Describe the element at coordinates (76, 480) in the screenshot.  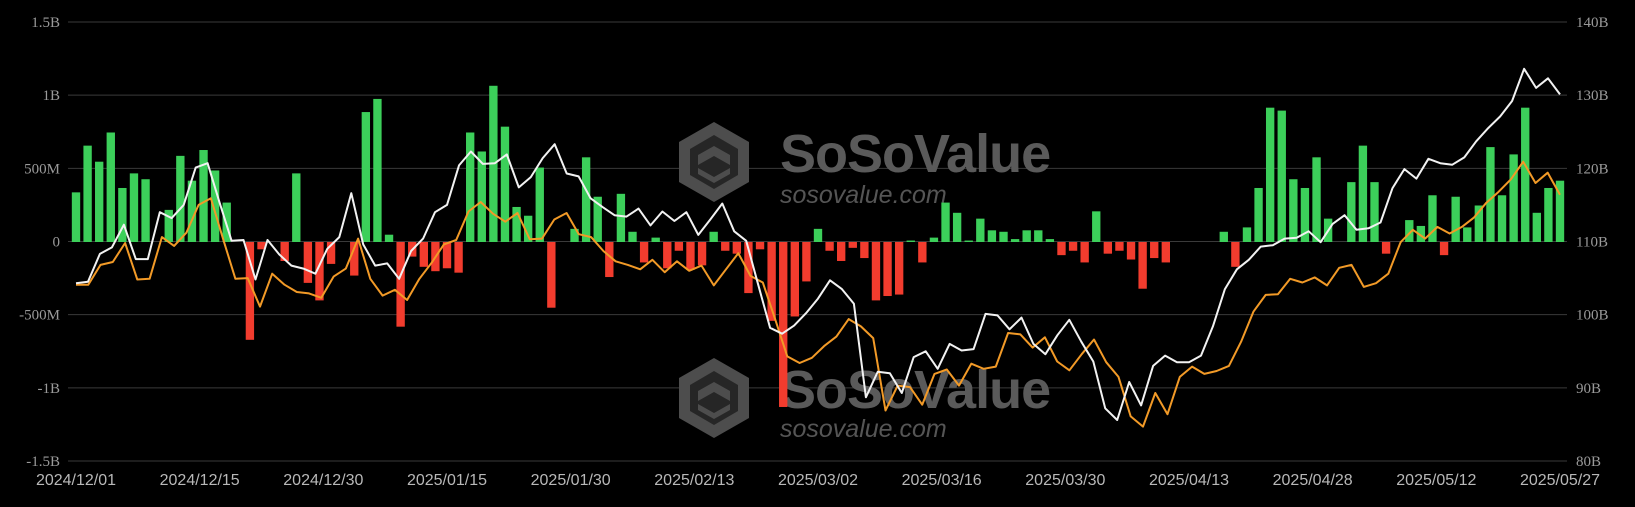
I see `x-tick-label: 2024/12/01` at that location.